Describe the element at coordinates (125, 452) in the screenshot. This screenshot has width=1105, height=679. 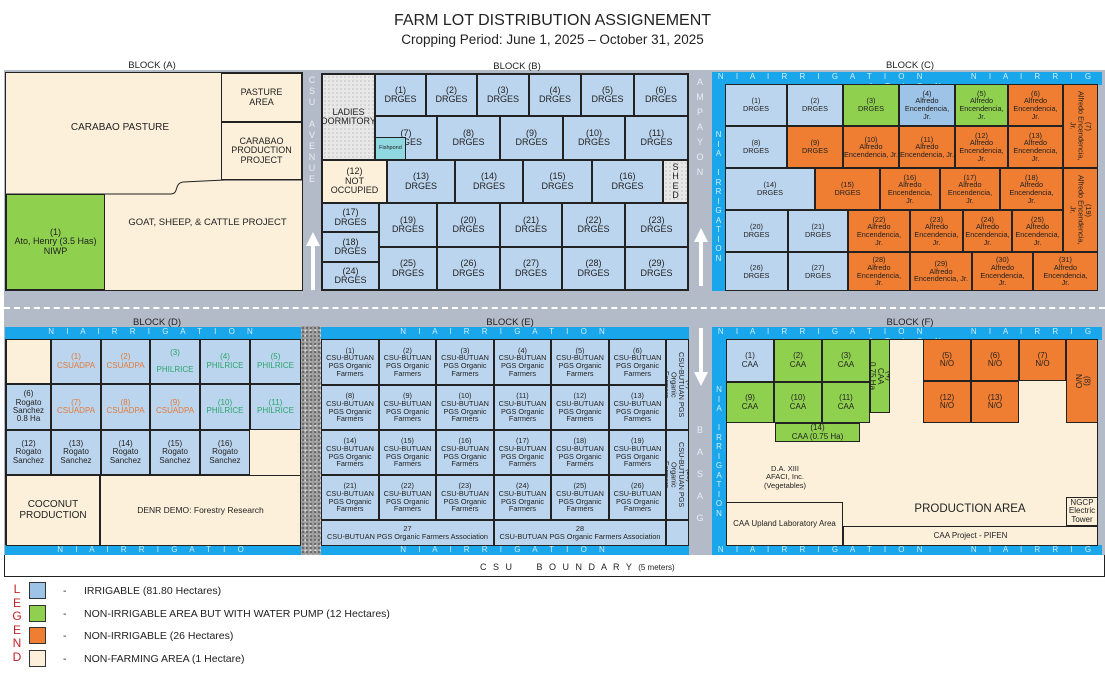
I see `block-d-lot: (14) Rogato Sanchez` at that location.